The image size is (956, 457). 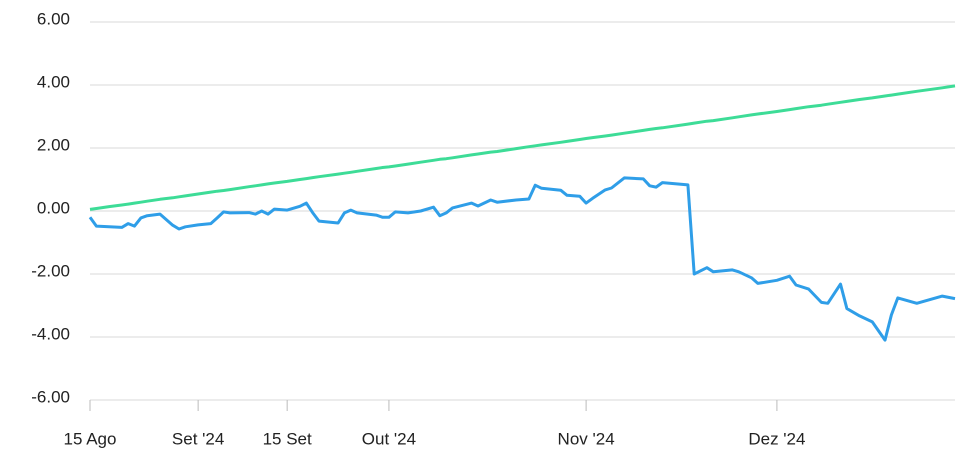 What do you see at coordinates (389, 438) in the screenshot?
I see `x-tick-label: Out '24` at bounding box center [389, 438].